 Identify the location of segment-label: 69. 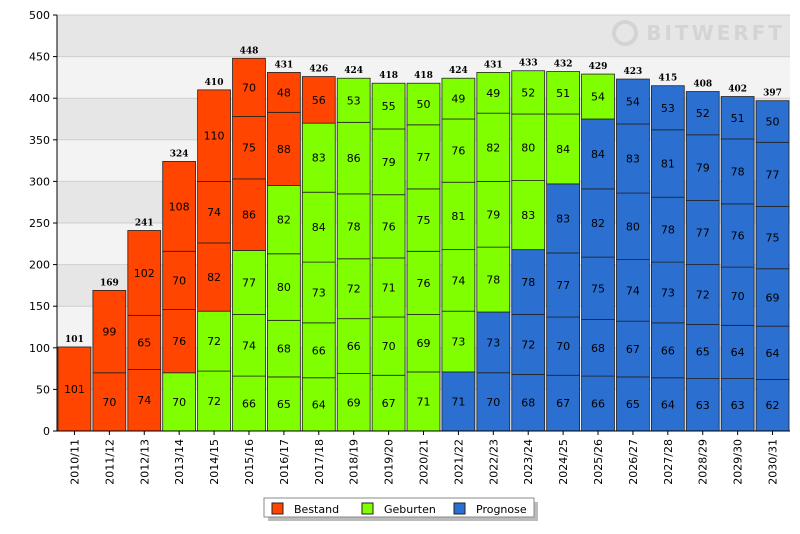
(424, 343).